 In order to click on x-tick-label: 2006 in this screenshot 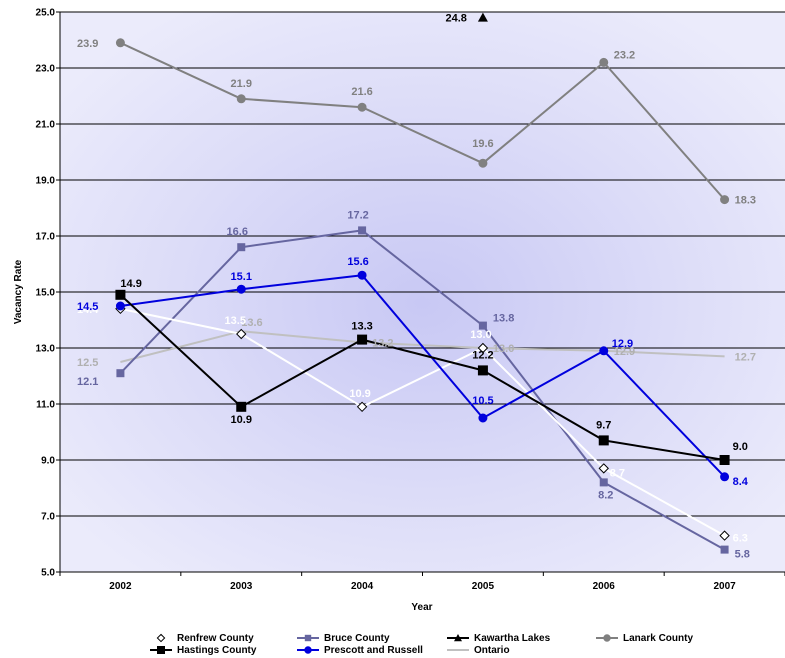, I will do `click(604, 586)`.